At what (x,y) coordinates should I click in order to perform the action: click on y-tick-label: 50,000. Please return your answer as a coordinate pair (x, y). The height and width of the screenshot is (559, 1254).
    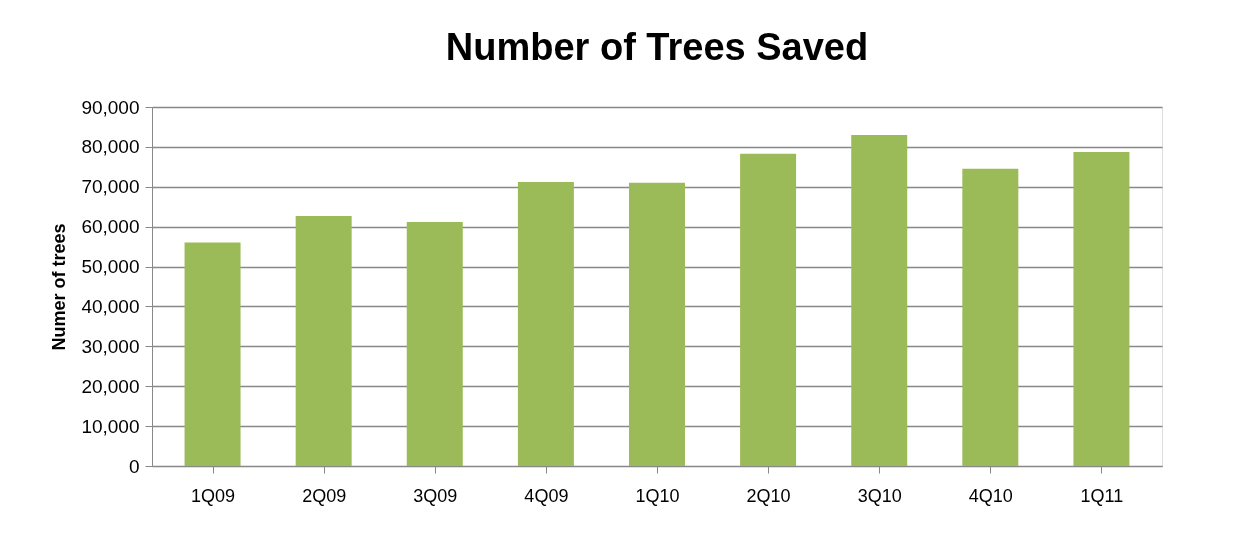
    Looking at the image, I should click on (110, 267).